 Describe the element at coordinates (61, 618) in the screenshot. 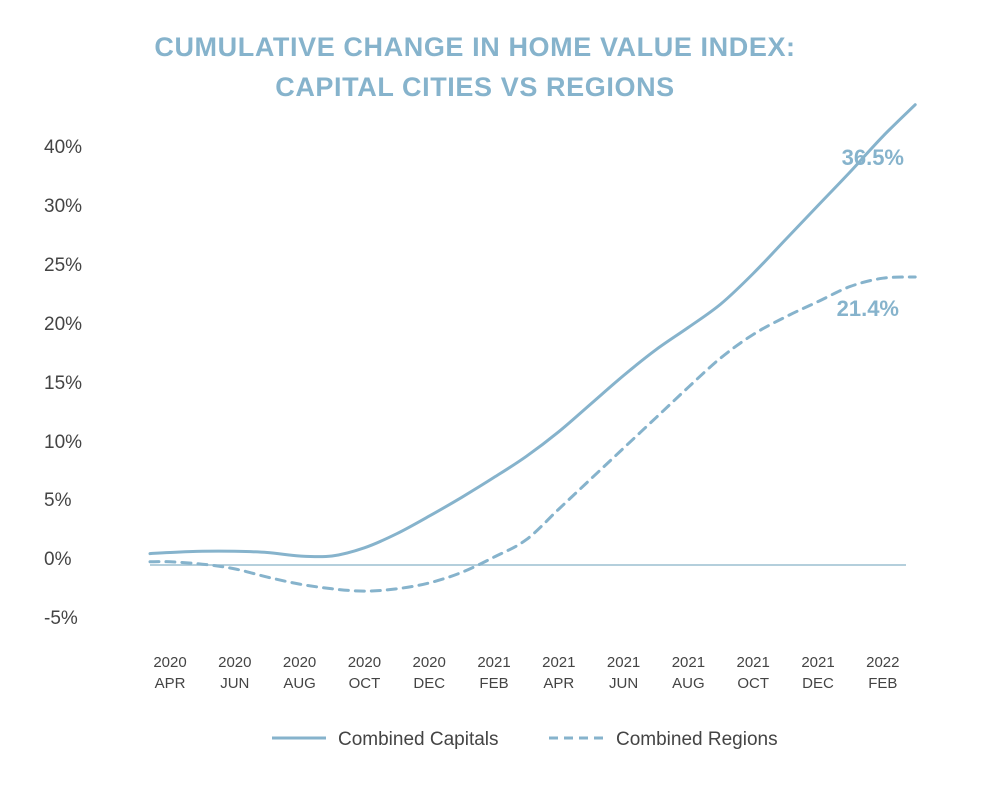

I see `y-tick-label: -5%` at that location.